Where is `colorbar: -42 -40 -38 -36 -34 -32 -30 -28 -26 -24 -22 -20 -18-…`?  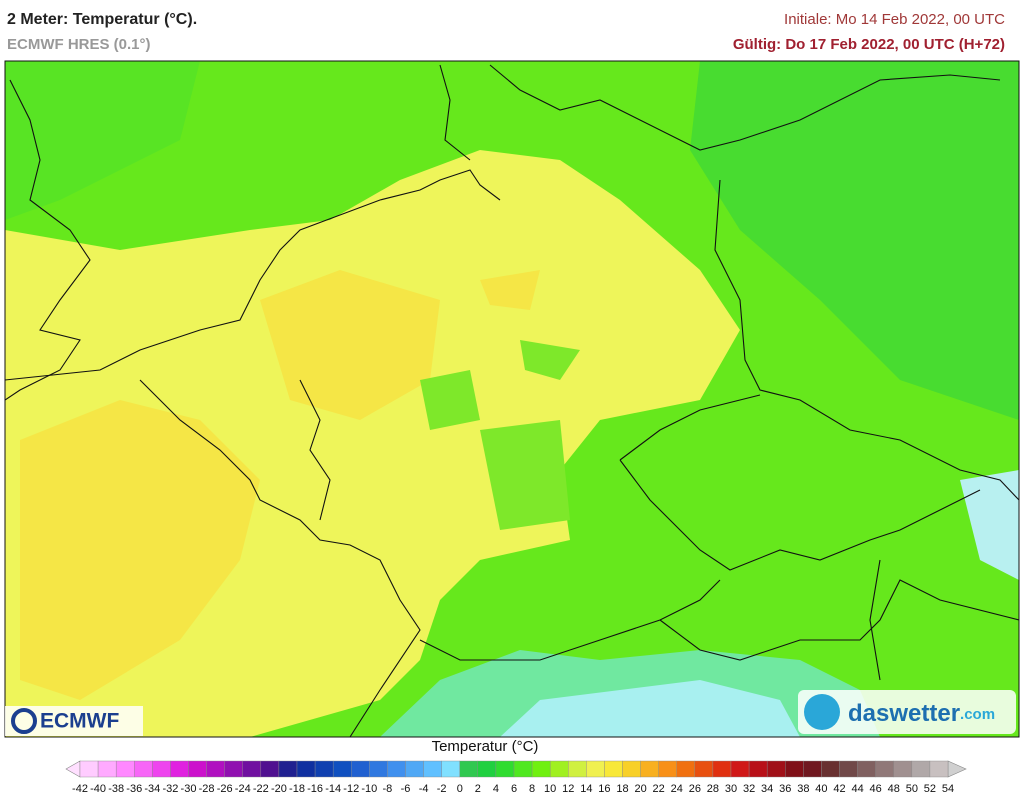 colorbar: -42 -40 -38 -36 -34 -32 -30 -28 -26 -24 -22 -20 -18-… is located at coordinates (516, 777).